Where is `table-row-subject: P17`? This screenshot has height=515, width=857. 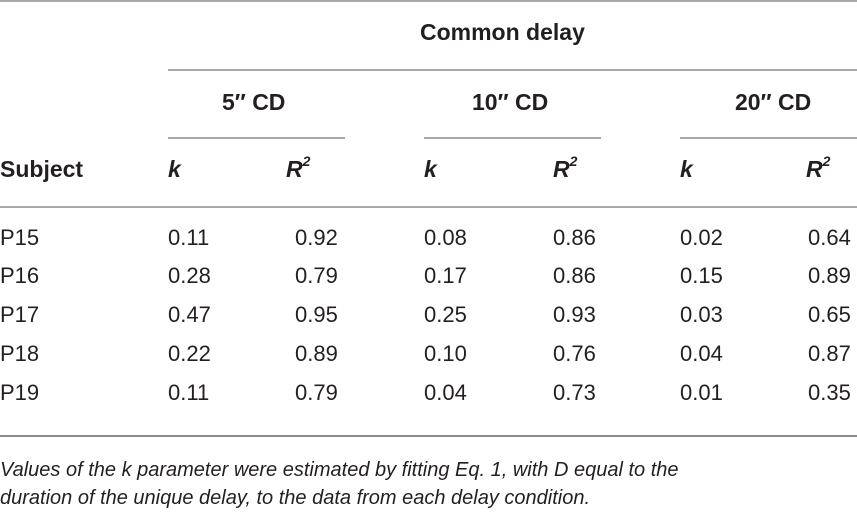
table-row-subject: P17 is located at coordinates (20, 314).